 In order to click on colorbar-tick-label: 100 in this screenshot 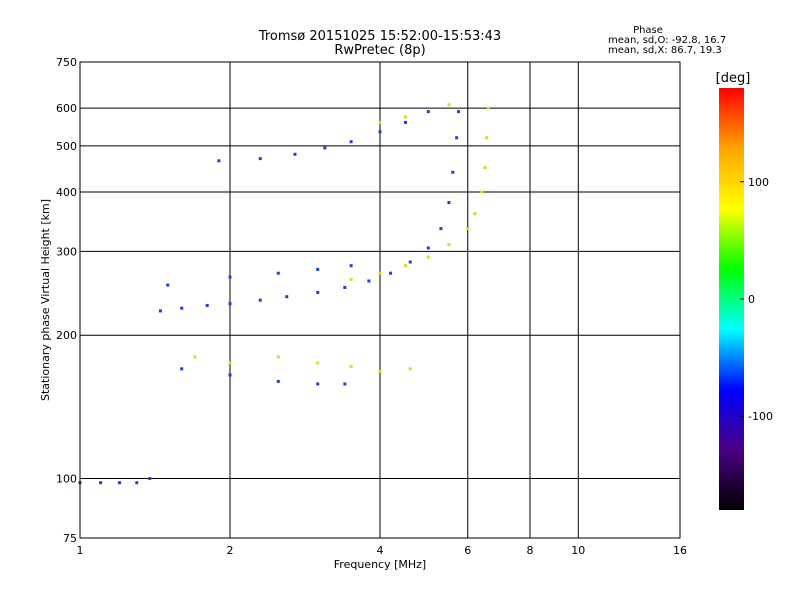, I will do `click(758, 182)`.